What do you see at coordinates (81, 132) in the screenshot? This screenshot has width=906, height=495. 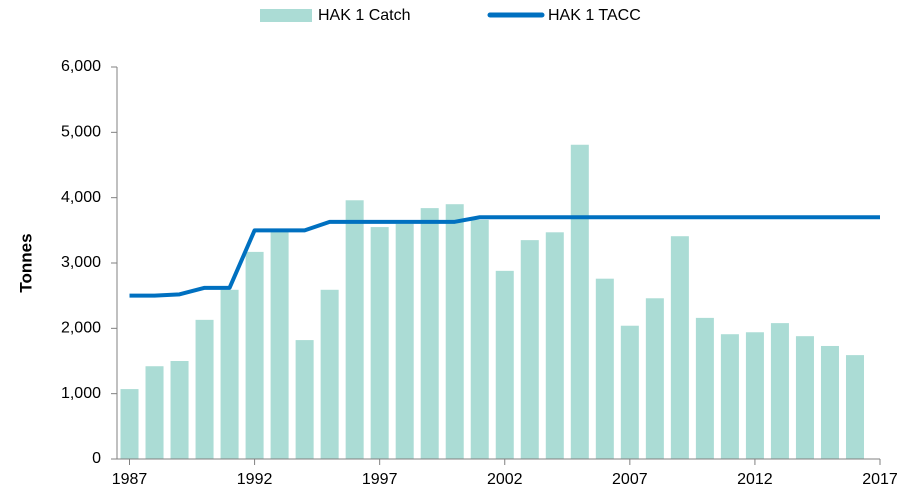 I see `y-tick-label: 5,000` at bounding box center [81, 132].